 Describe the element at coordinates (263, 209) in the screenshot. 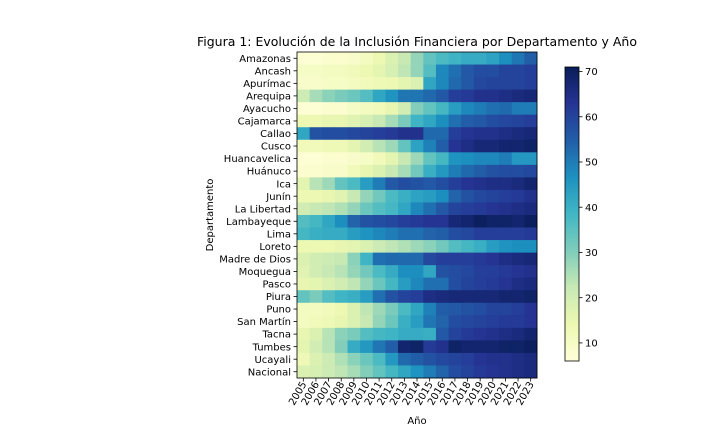

I see `y-tick-label: La Libertad` at that location.